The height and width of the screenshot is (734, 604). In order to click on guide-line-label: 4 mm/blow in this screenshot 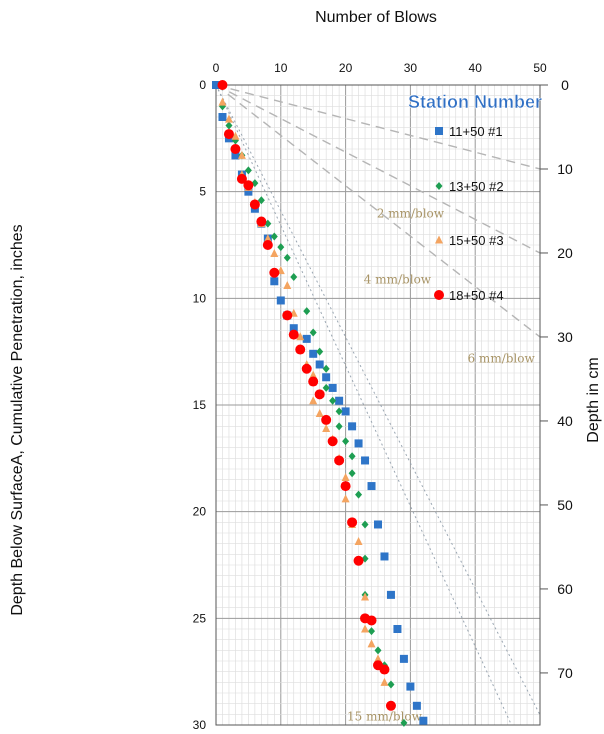, I will do `click(398, 279)`.